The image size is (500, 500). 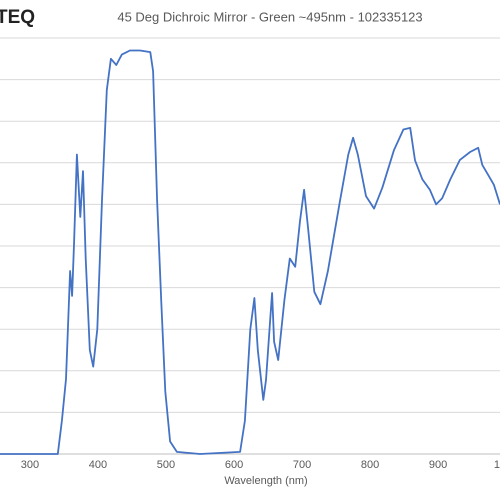 What do you see at coordinates (438, 465) in the screenshot?
I see `x-tick-label: 900` at bounding box center [438, 465].